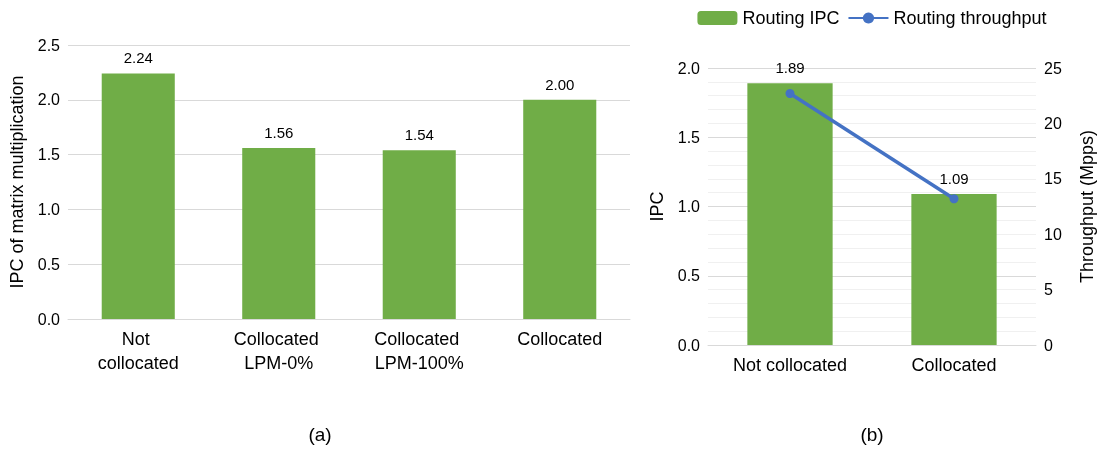 This screenshot has height=455, width=1104. I want to click on y-axis-title: IPC of matrix multiplication, so click(17, 182).